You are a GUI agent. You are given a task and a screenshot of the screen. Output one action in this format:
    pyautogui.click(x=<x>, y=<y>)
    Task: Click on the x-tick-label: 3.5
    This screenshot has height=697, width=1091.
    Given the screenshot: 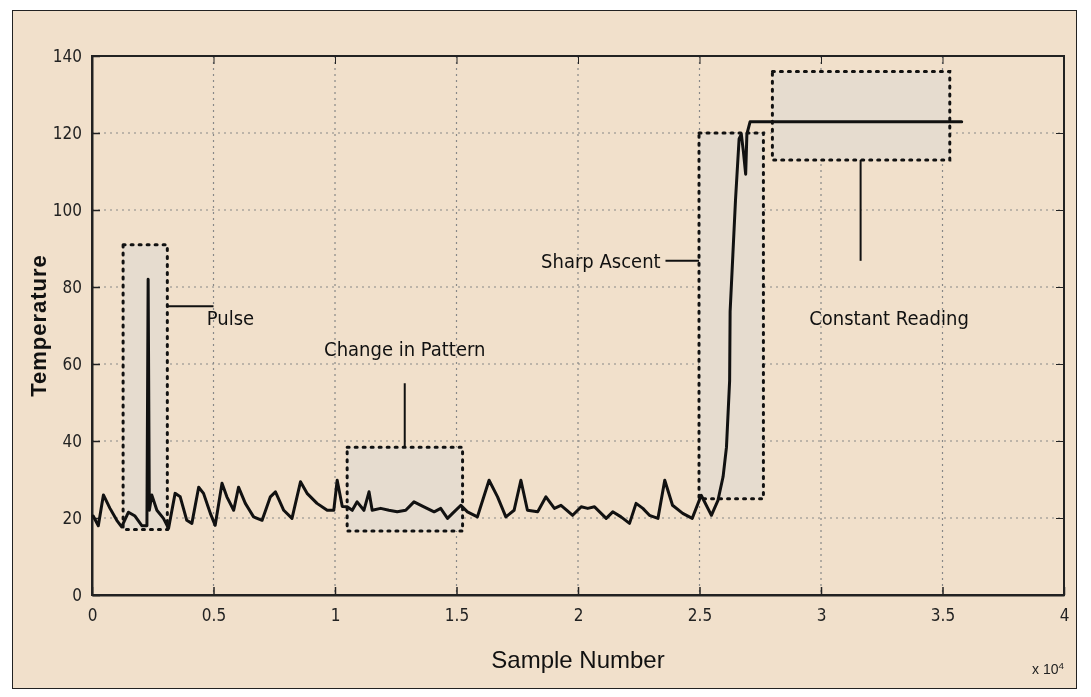 What is the action you would take?
    pyautogui.click(x=943, y=615)
    